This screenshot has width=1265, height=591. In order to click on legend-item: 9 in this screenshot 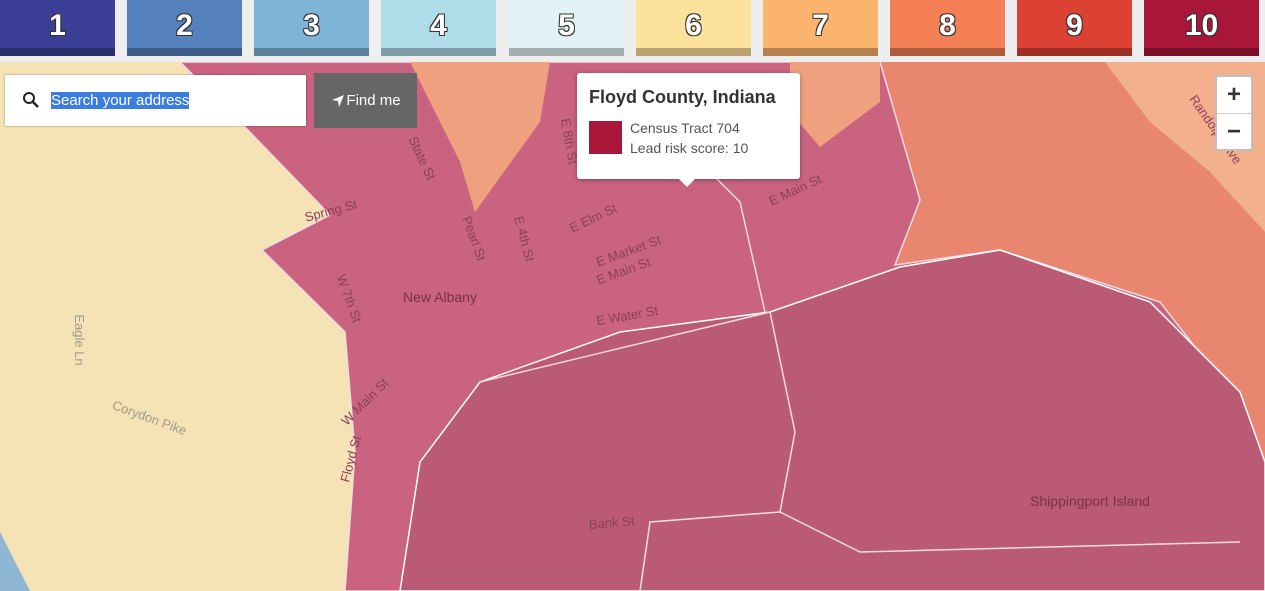, I will do `click(1074, 28)`.